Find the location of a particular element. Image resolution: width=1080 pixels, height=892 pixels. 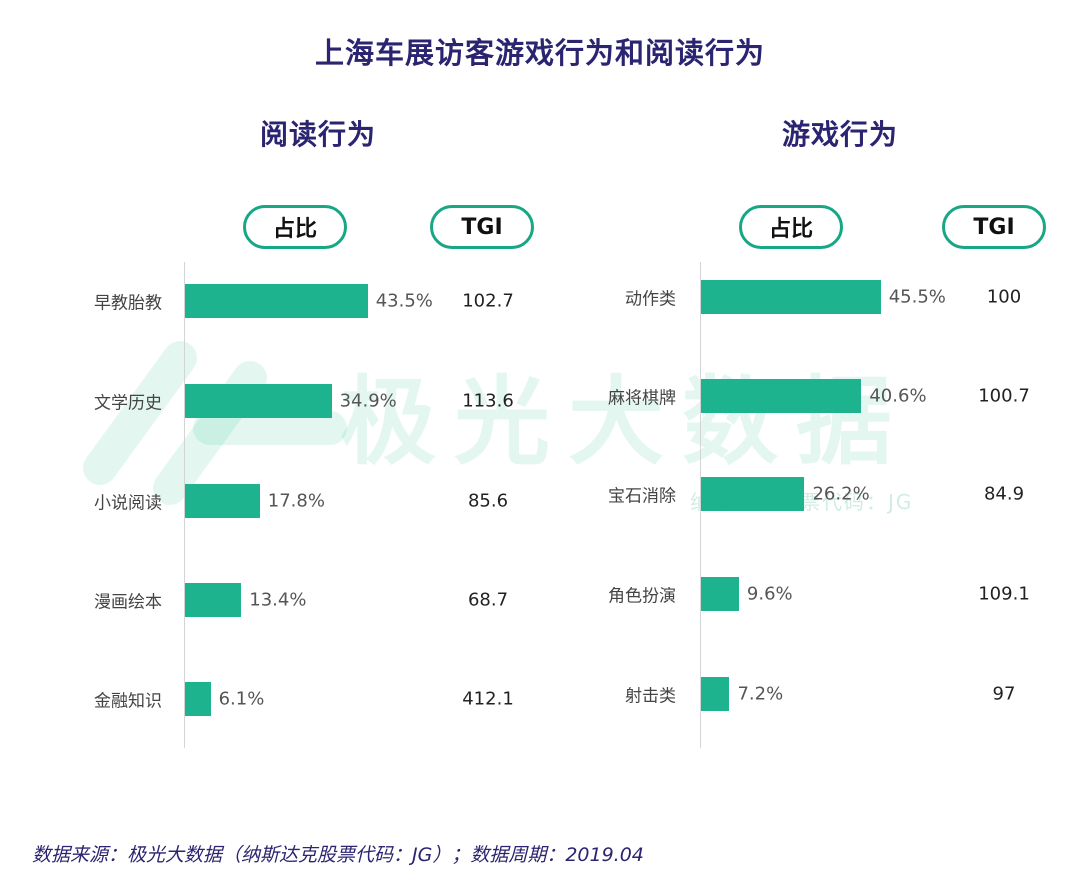

reading-category-label: 金融知识 is located at coordinates (128, 701).